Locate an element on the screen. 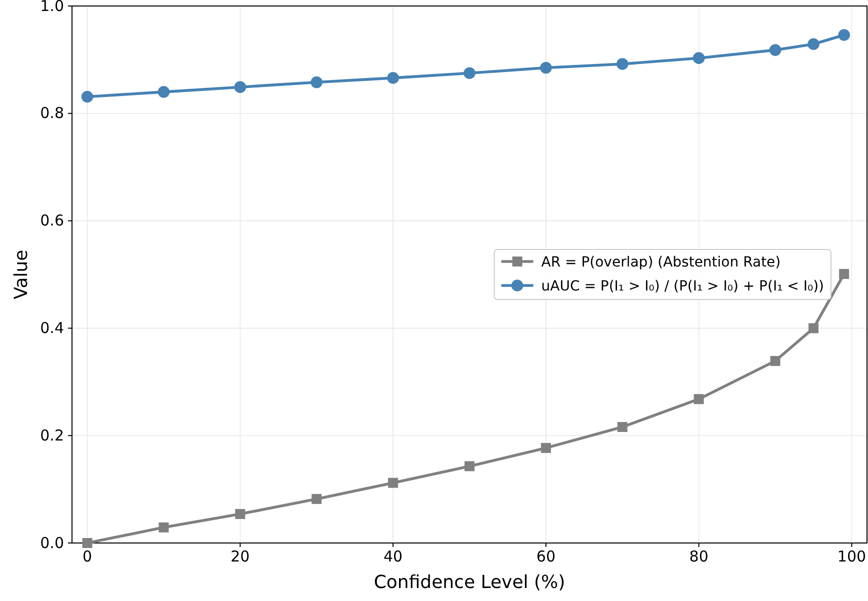  y-tick-label: 0.2 is located at coordinates (52, 435).